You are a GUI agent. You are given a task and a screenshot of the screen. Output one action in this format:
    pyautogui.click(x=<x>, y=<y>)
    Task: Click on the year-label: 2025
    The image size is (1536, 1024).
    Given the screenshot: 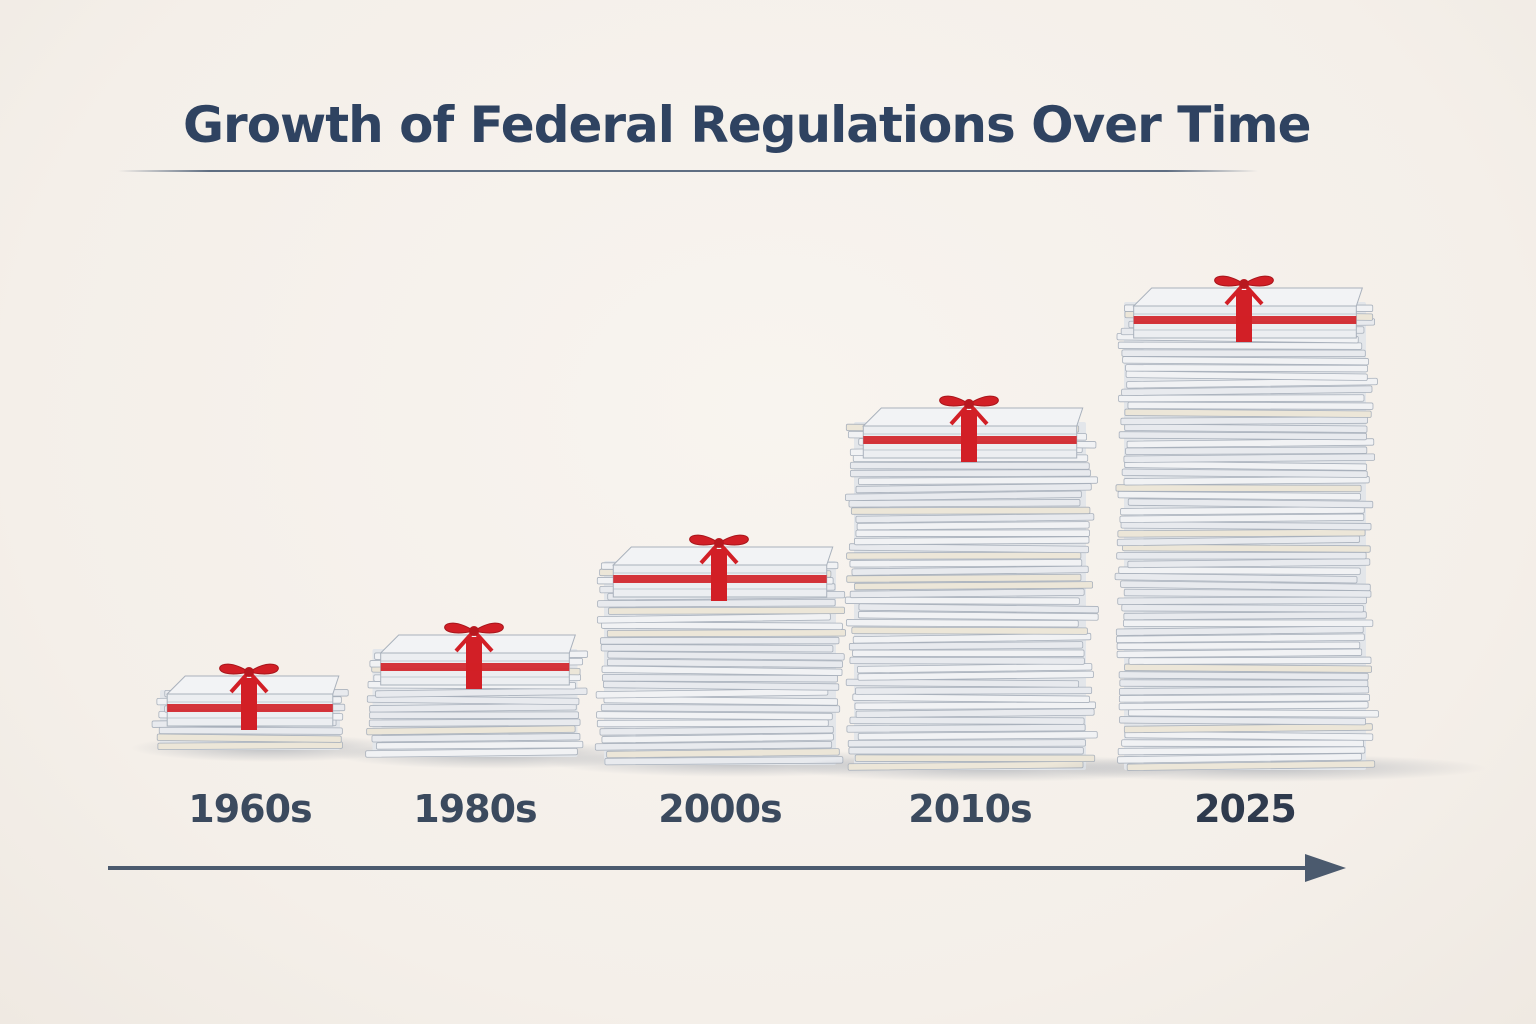 What is the action you would take?
    pyautogui.click(x=1245, y=809)
    